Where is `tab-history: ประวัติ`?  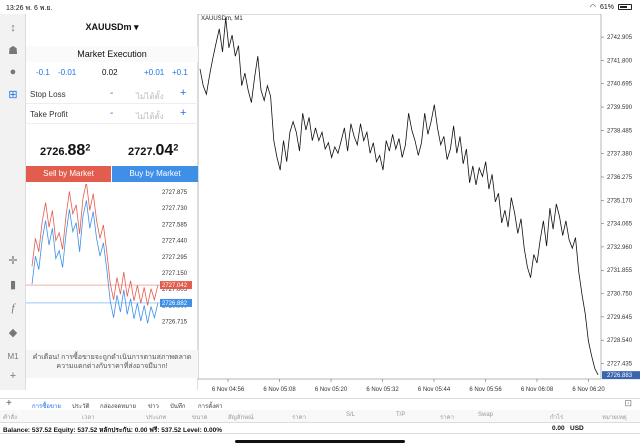 tab-history: ประวัติ is located at coordinates (81, 407).